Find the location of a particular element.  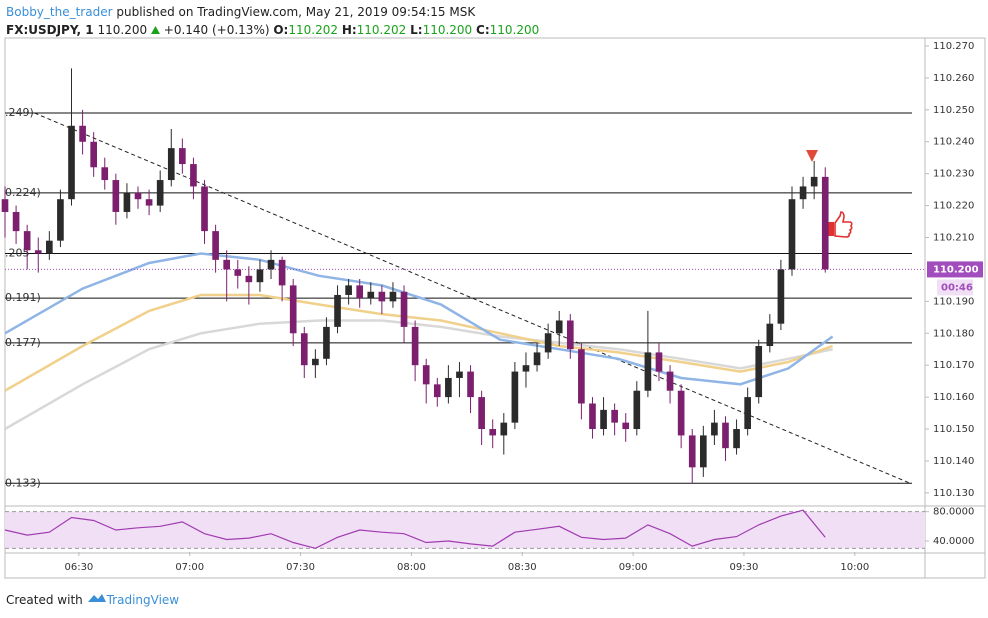

level-label: .205 is located at coordinates (17, 252).